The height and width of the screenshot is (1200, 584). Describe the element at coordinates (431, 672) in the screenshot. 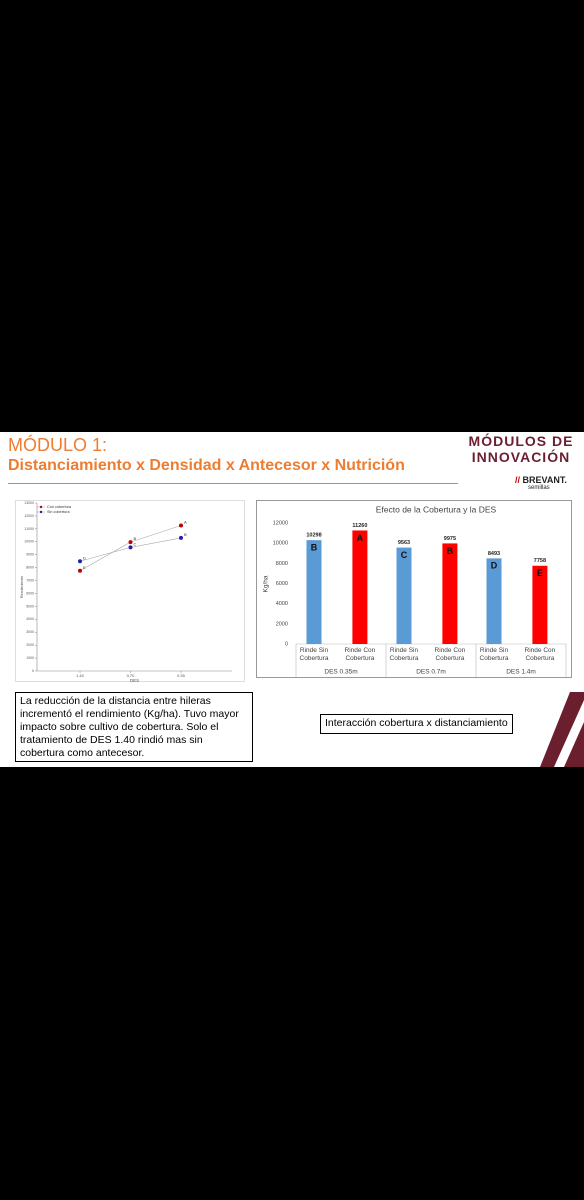

I see `group-label: DES 0.7m` at that location.